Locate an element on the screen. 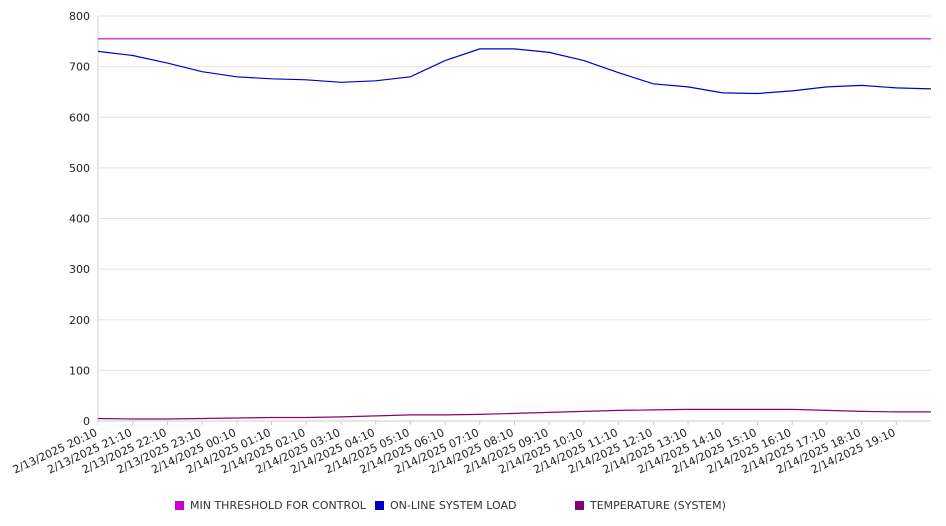  y-tick-label: 100 is located at coordinates (79, 370).